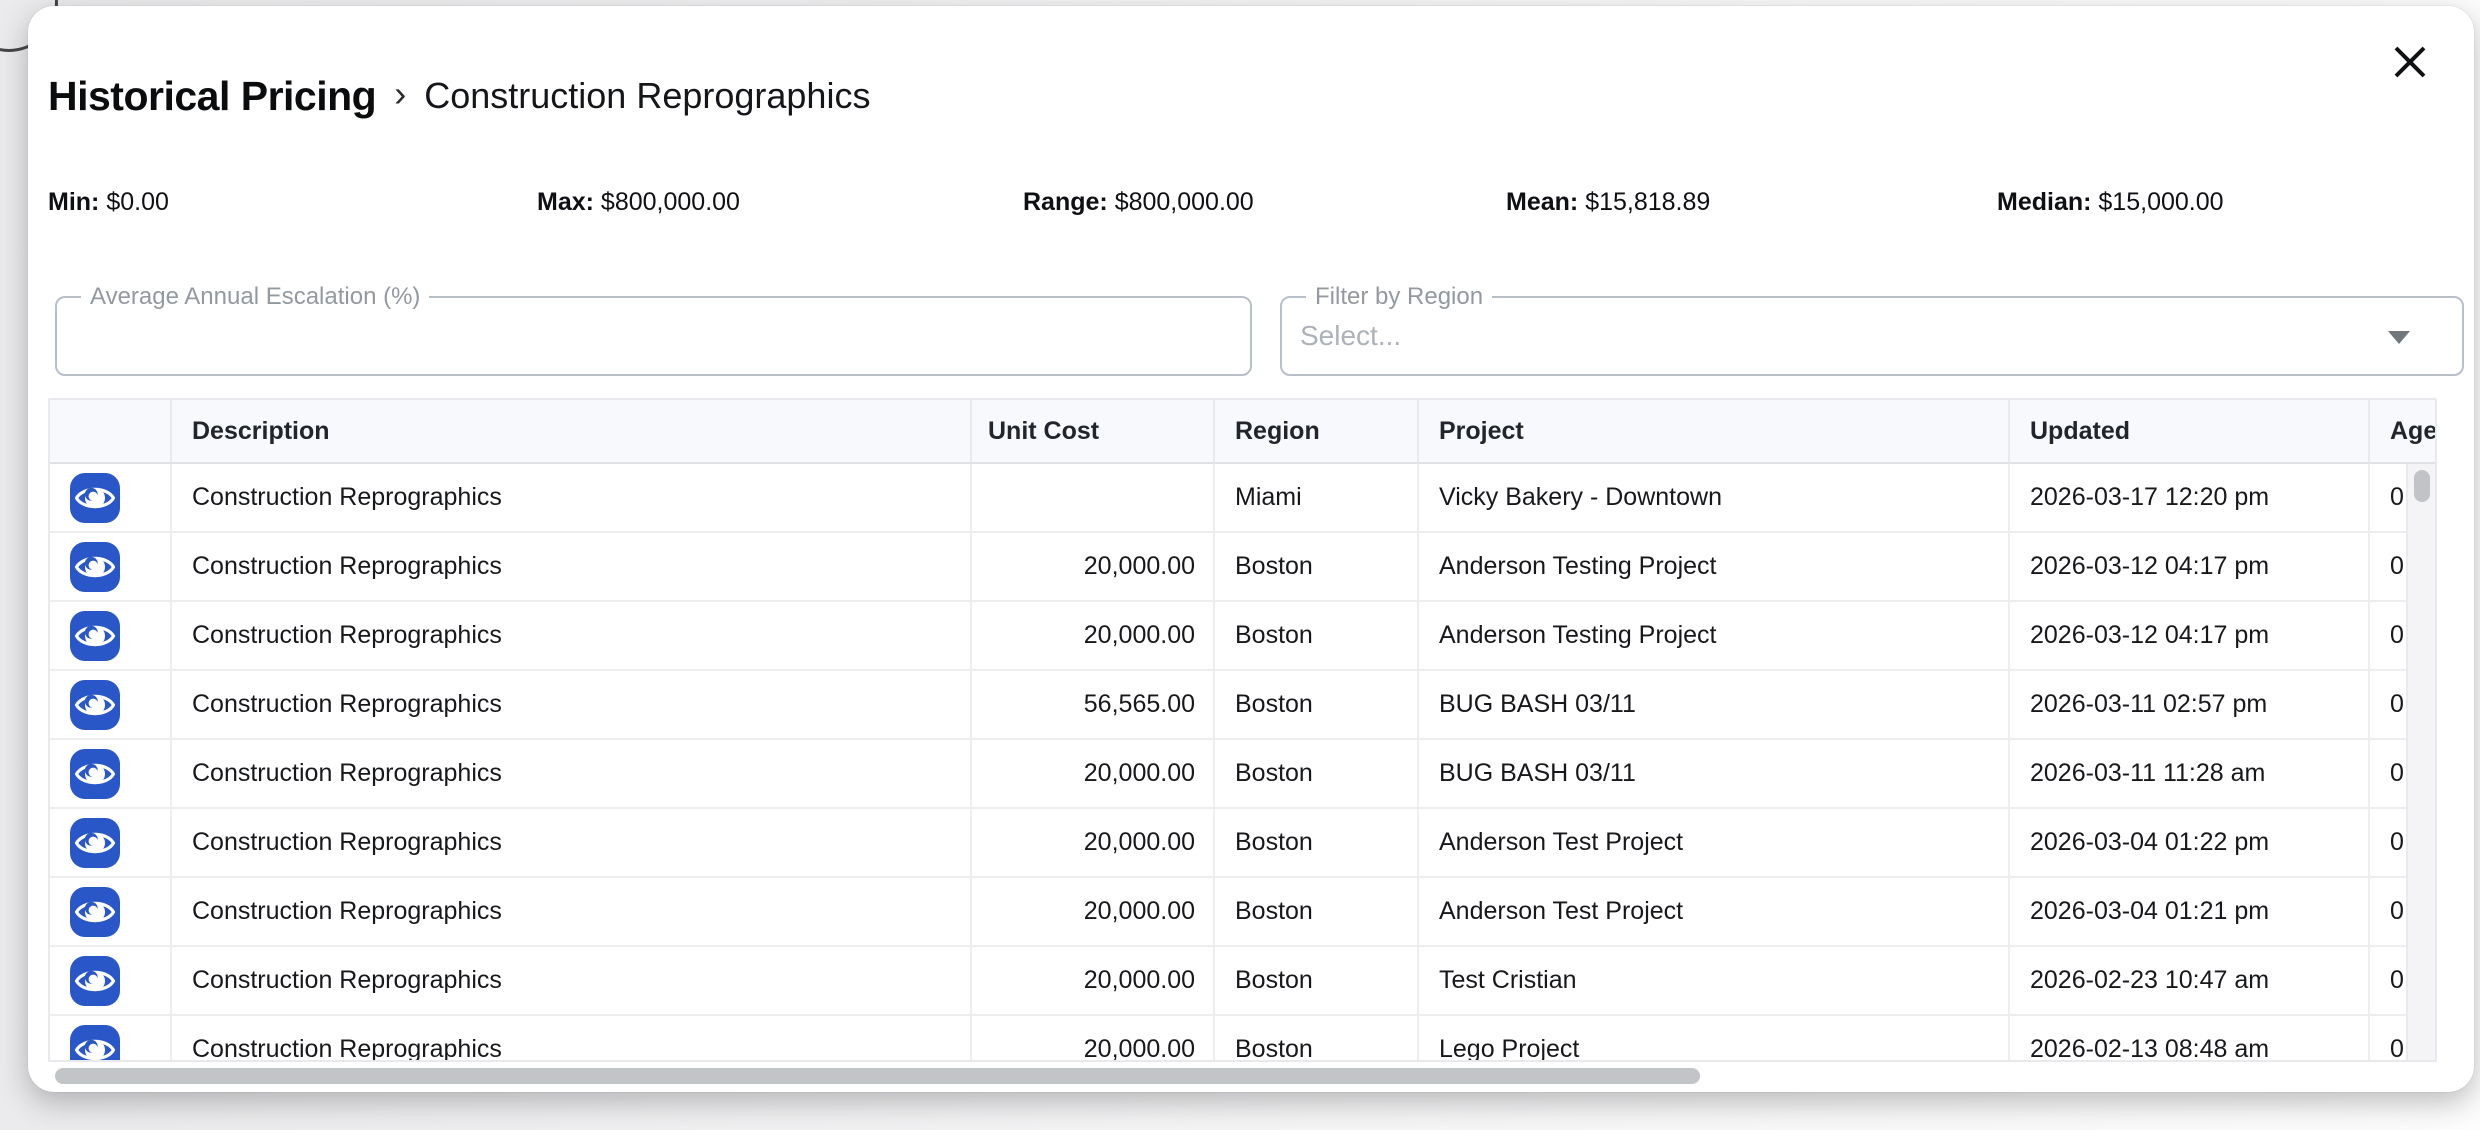 The image size is (2480, 1130). What do you see at coordinates (1065, 202) in the screenshot?
I see `stat-range-label: Range:` at bounding box center [1065, 202].